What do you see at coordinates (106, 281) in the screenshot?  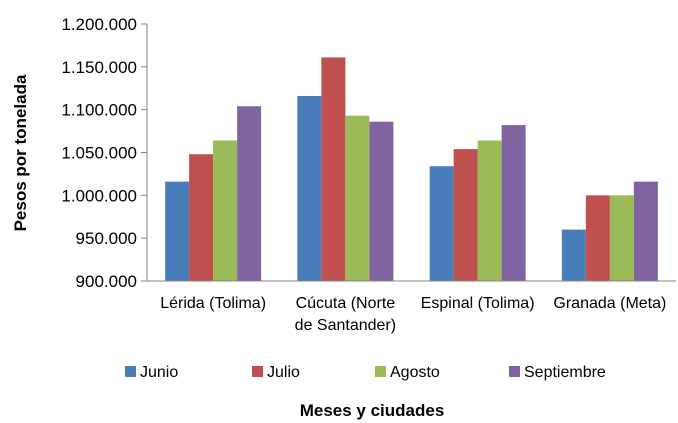 I see `y-tick-label: 900.000` at bounding box center [106, 281].